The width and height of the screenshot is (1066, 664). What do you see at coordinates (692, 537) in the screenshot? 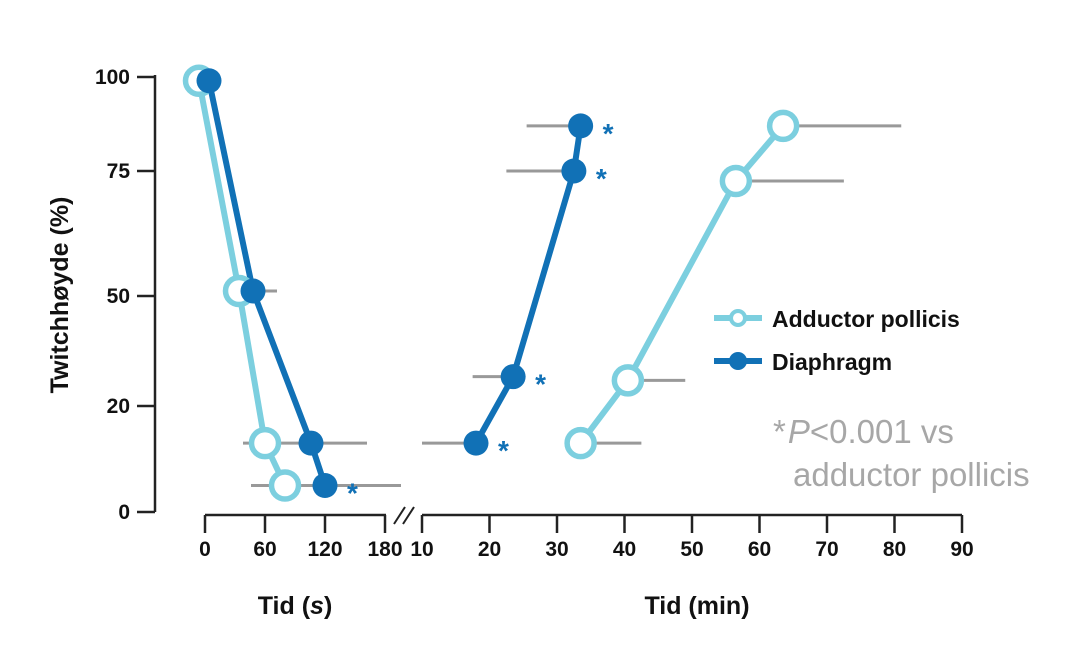
I see `x-axis-minutes: 10 20 30 40 50 60 70 80 90` at bounding box center [692, 537].